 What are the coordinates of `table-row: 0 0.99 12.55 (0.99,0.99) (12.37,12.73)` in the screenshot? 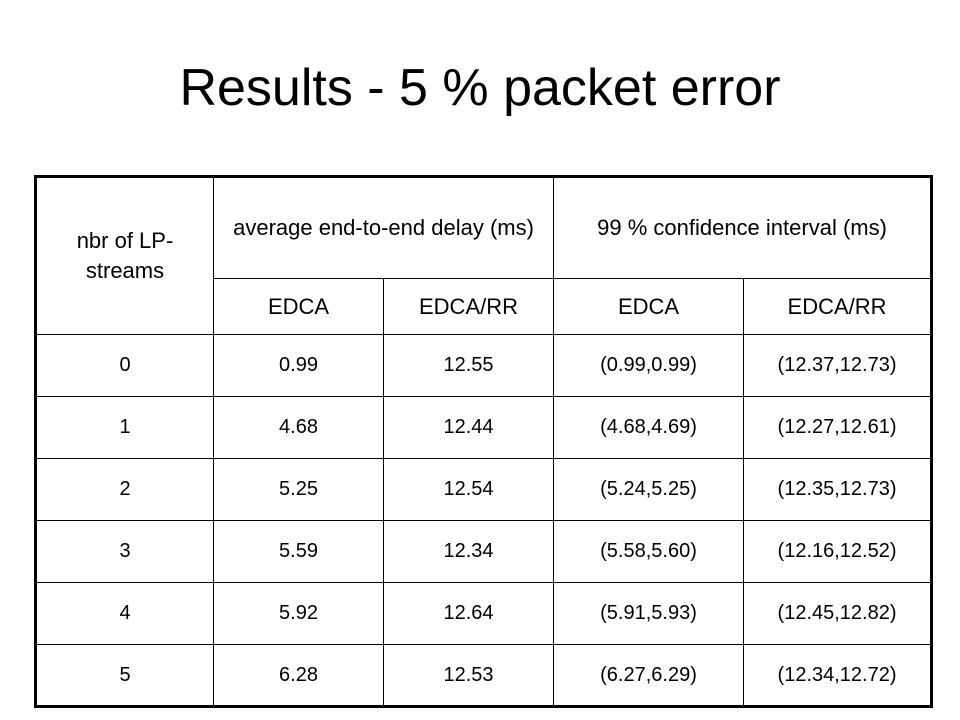 It's located at (484, 365).